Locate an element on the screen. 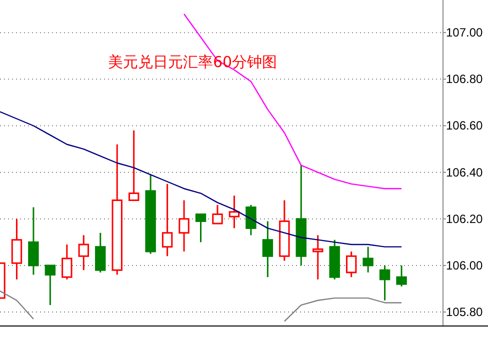 The width and height of the screenshot is (488, 339). y-tick-label: 105.80 is located at coordinates (465, 312).